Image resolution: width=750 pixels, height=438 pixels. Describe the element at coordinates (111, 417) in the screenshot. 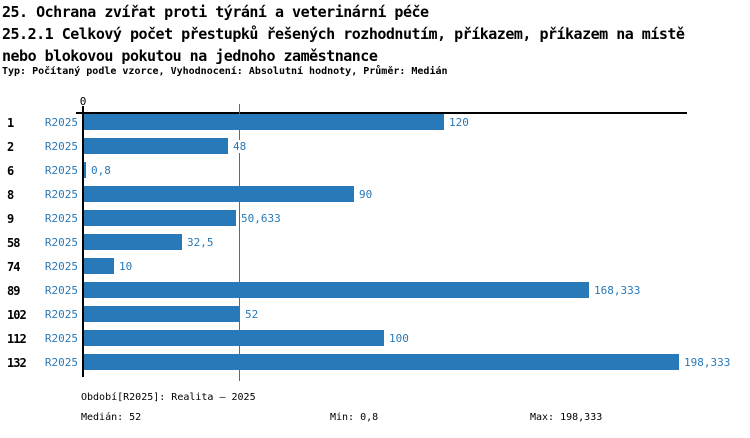

I see `footer-median-label: Medián: 52` at that location.